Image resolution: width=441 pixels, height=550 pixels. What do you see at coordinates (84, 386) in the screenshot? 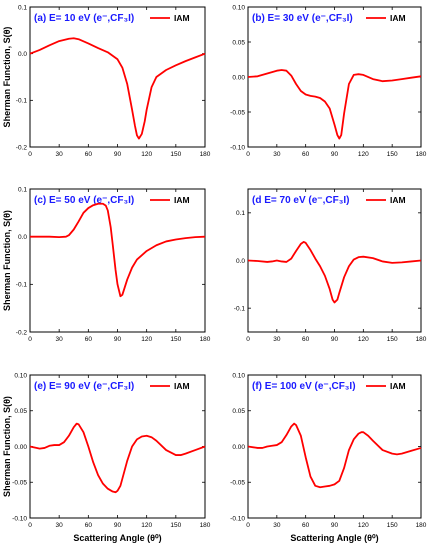
I see `panel-title: (e) E= 90 eV (e⁻,CF₃I)` at bounding box center [84, 386].